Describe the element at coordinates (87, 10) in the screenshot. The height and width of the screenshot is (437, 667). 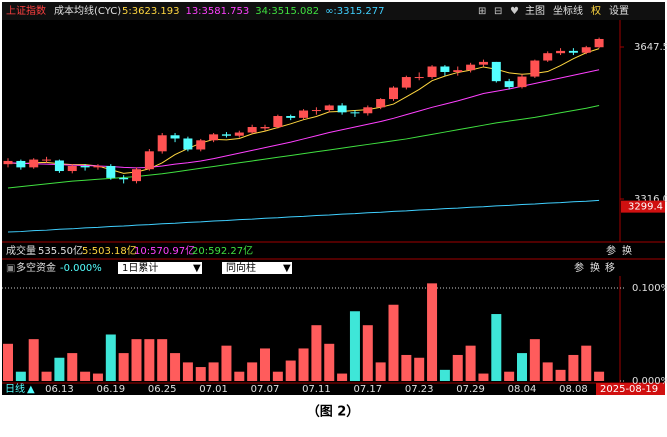
I see `indicator: 成本均线(CYC)` at that location.